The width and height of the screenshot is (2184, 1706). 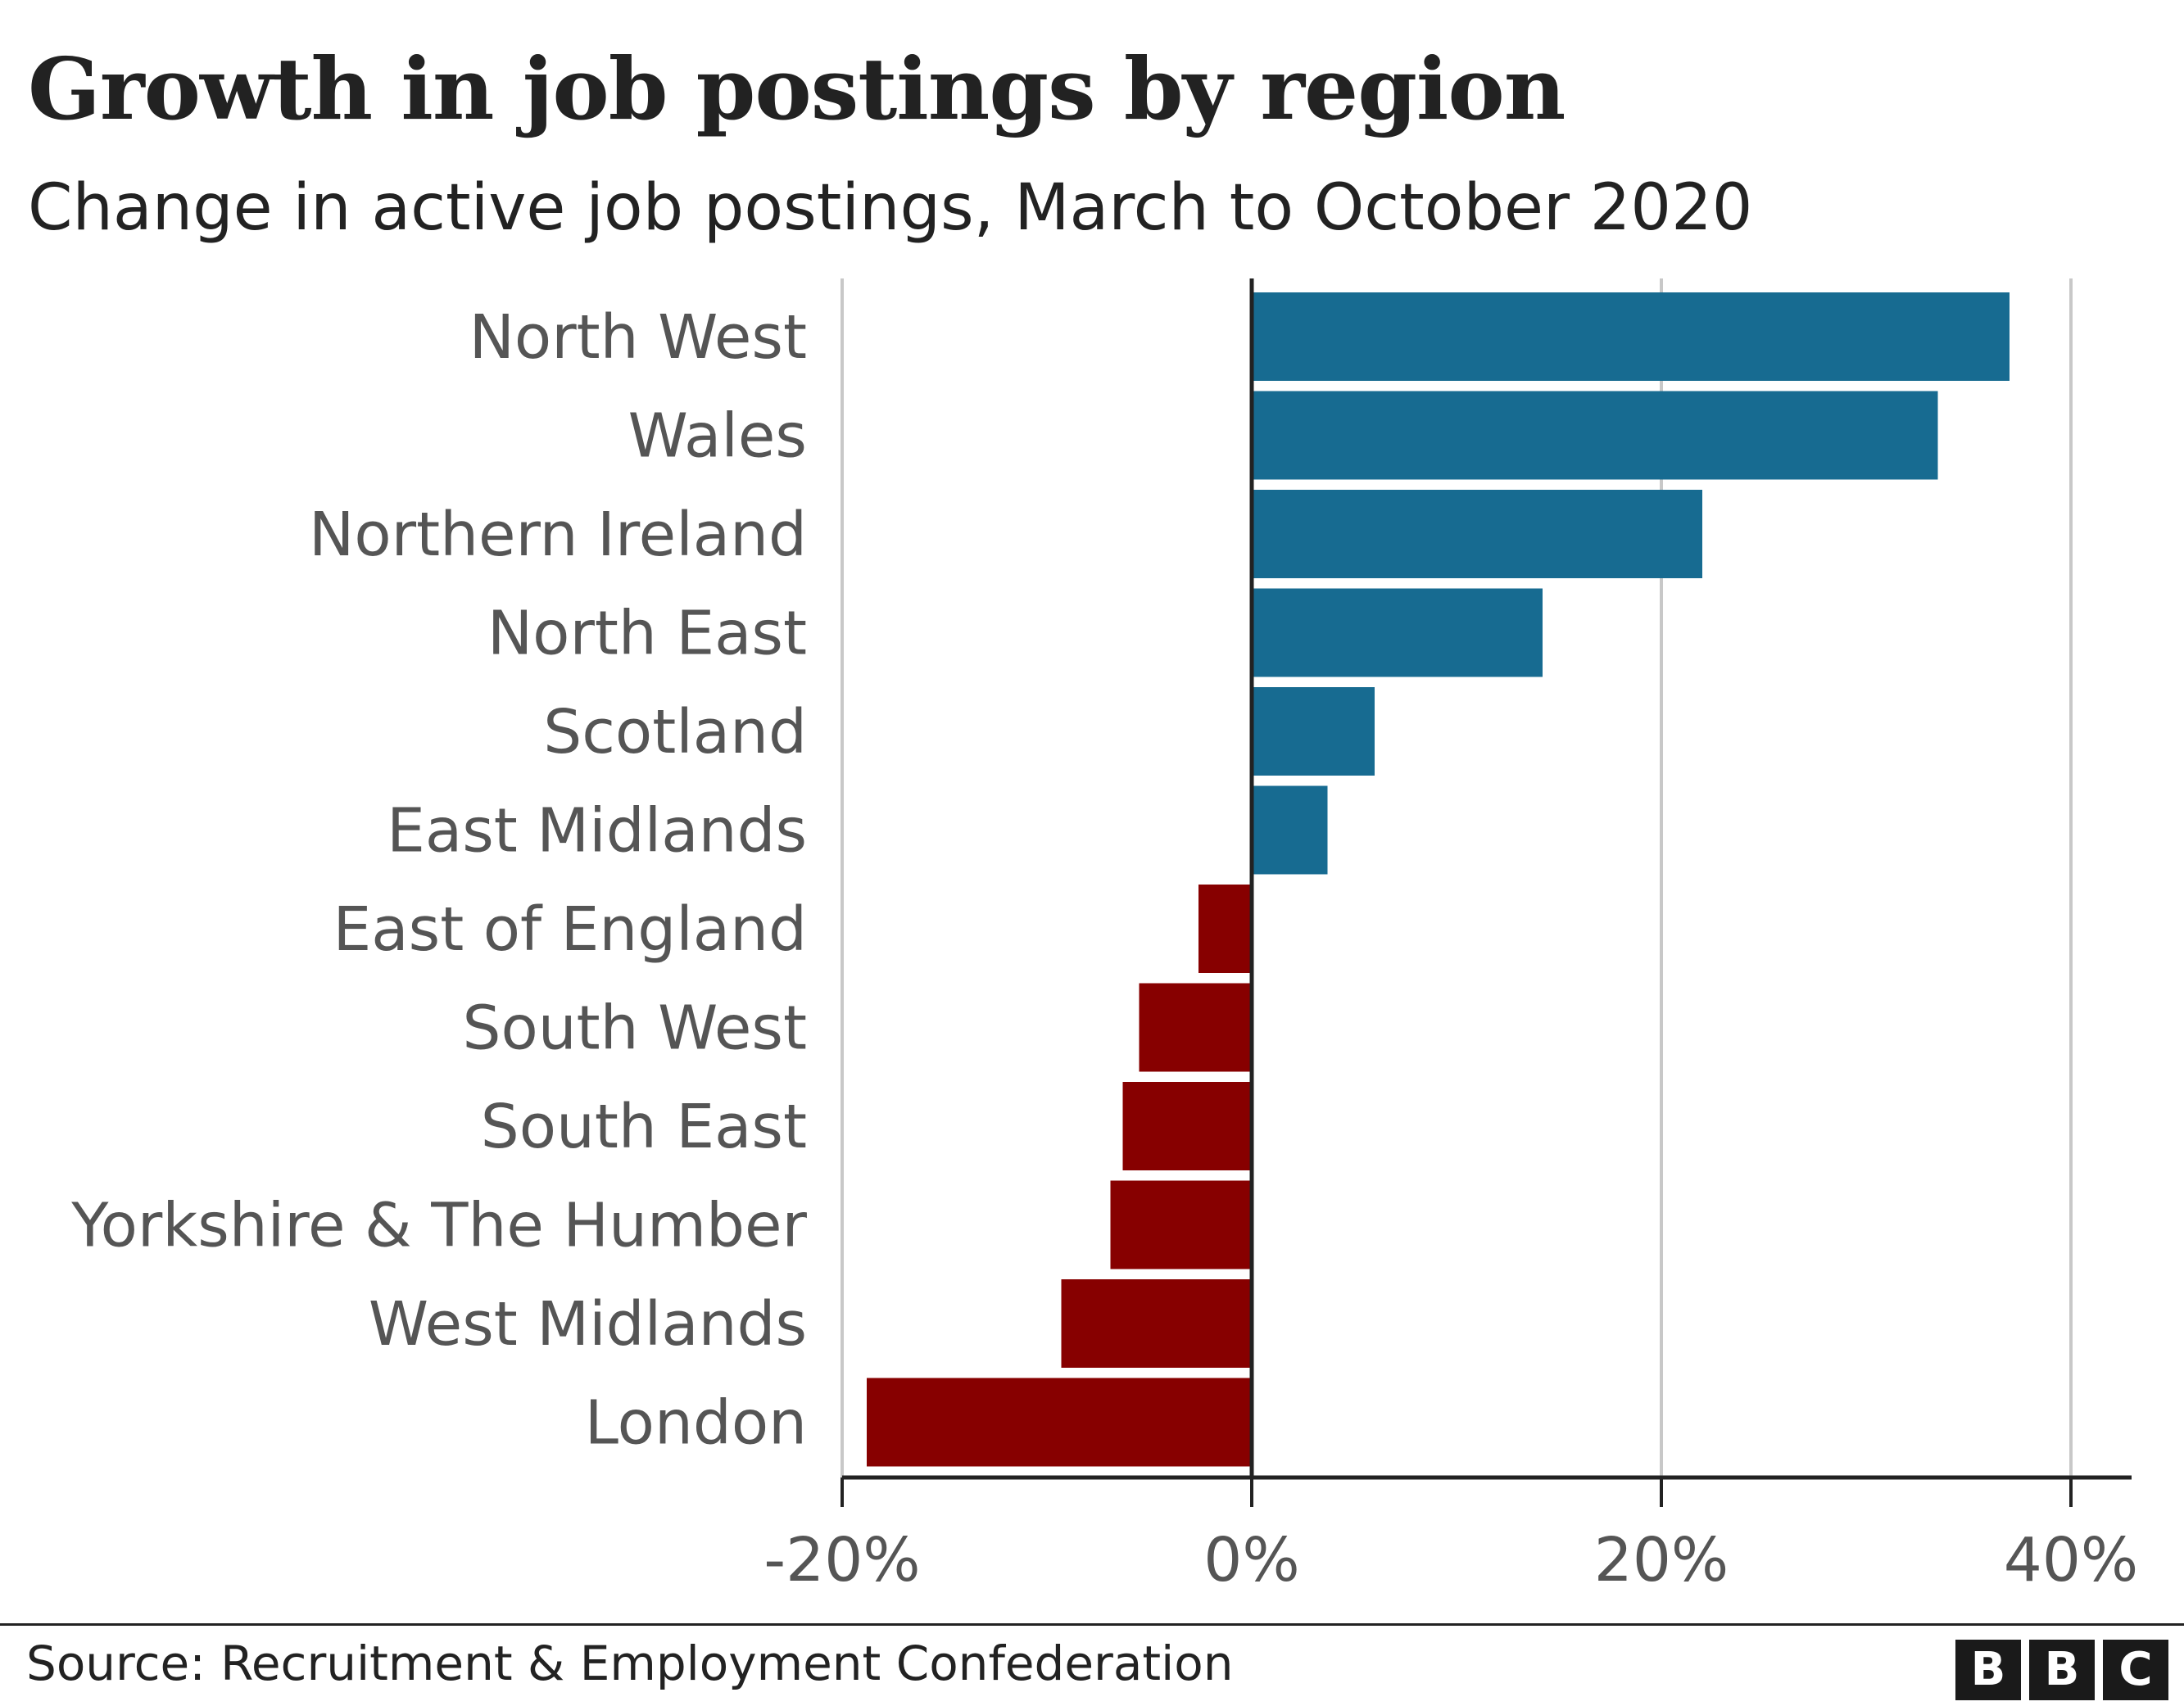 What do you see at coordinates (2071, 1560) in the screenshot?
I see `x-tick-label-3: 40%` at bounding box center [2071, 1560].